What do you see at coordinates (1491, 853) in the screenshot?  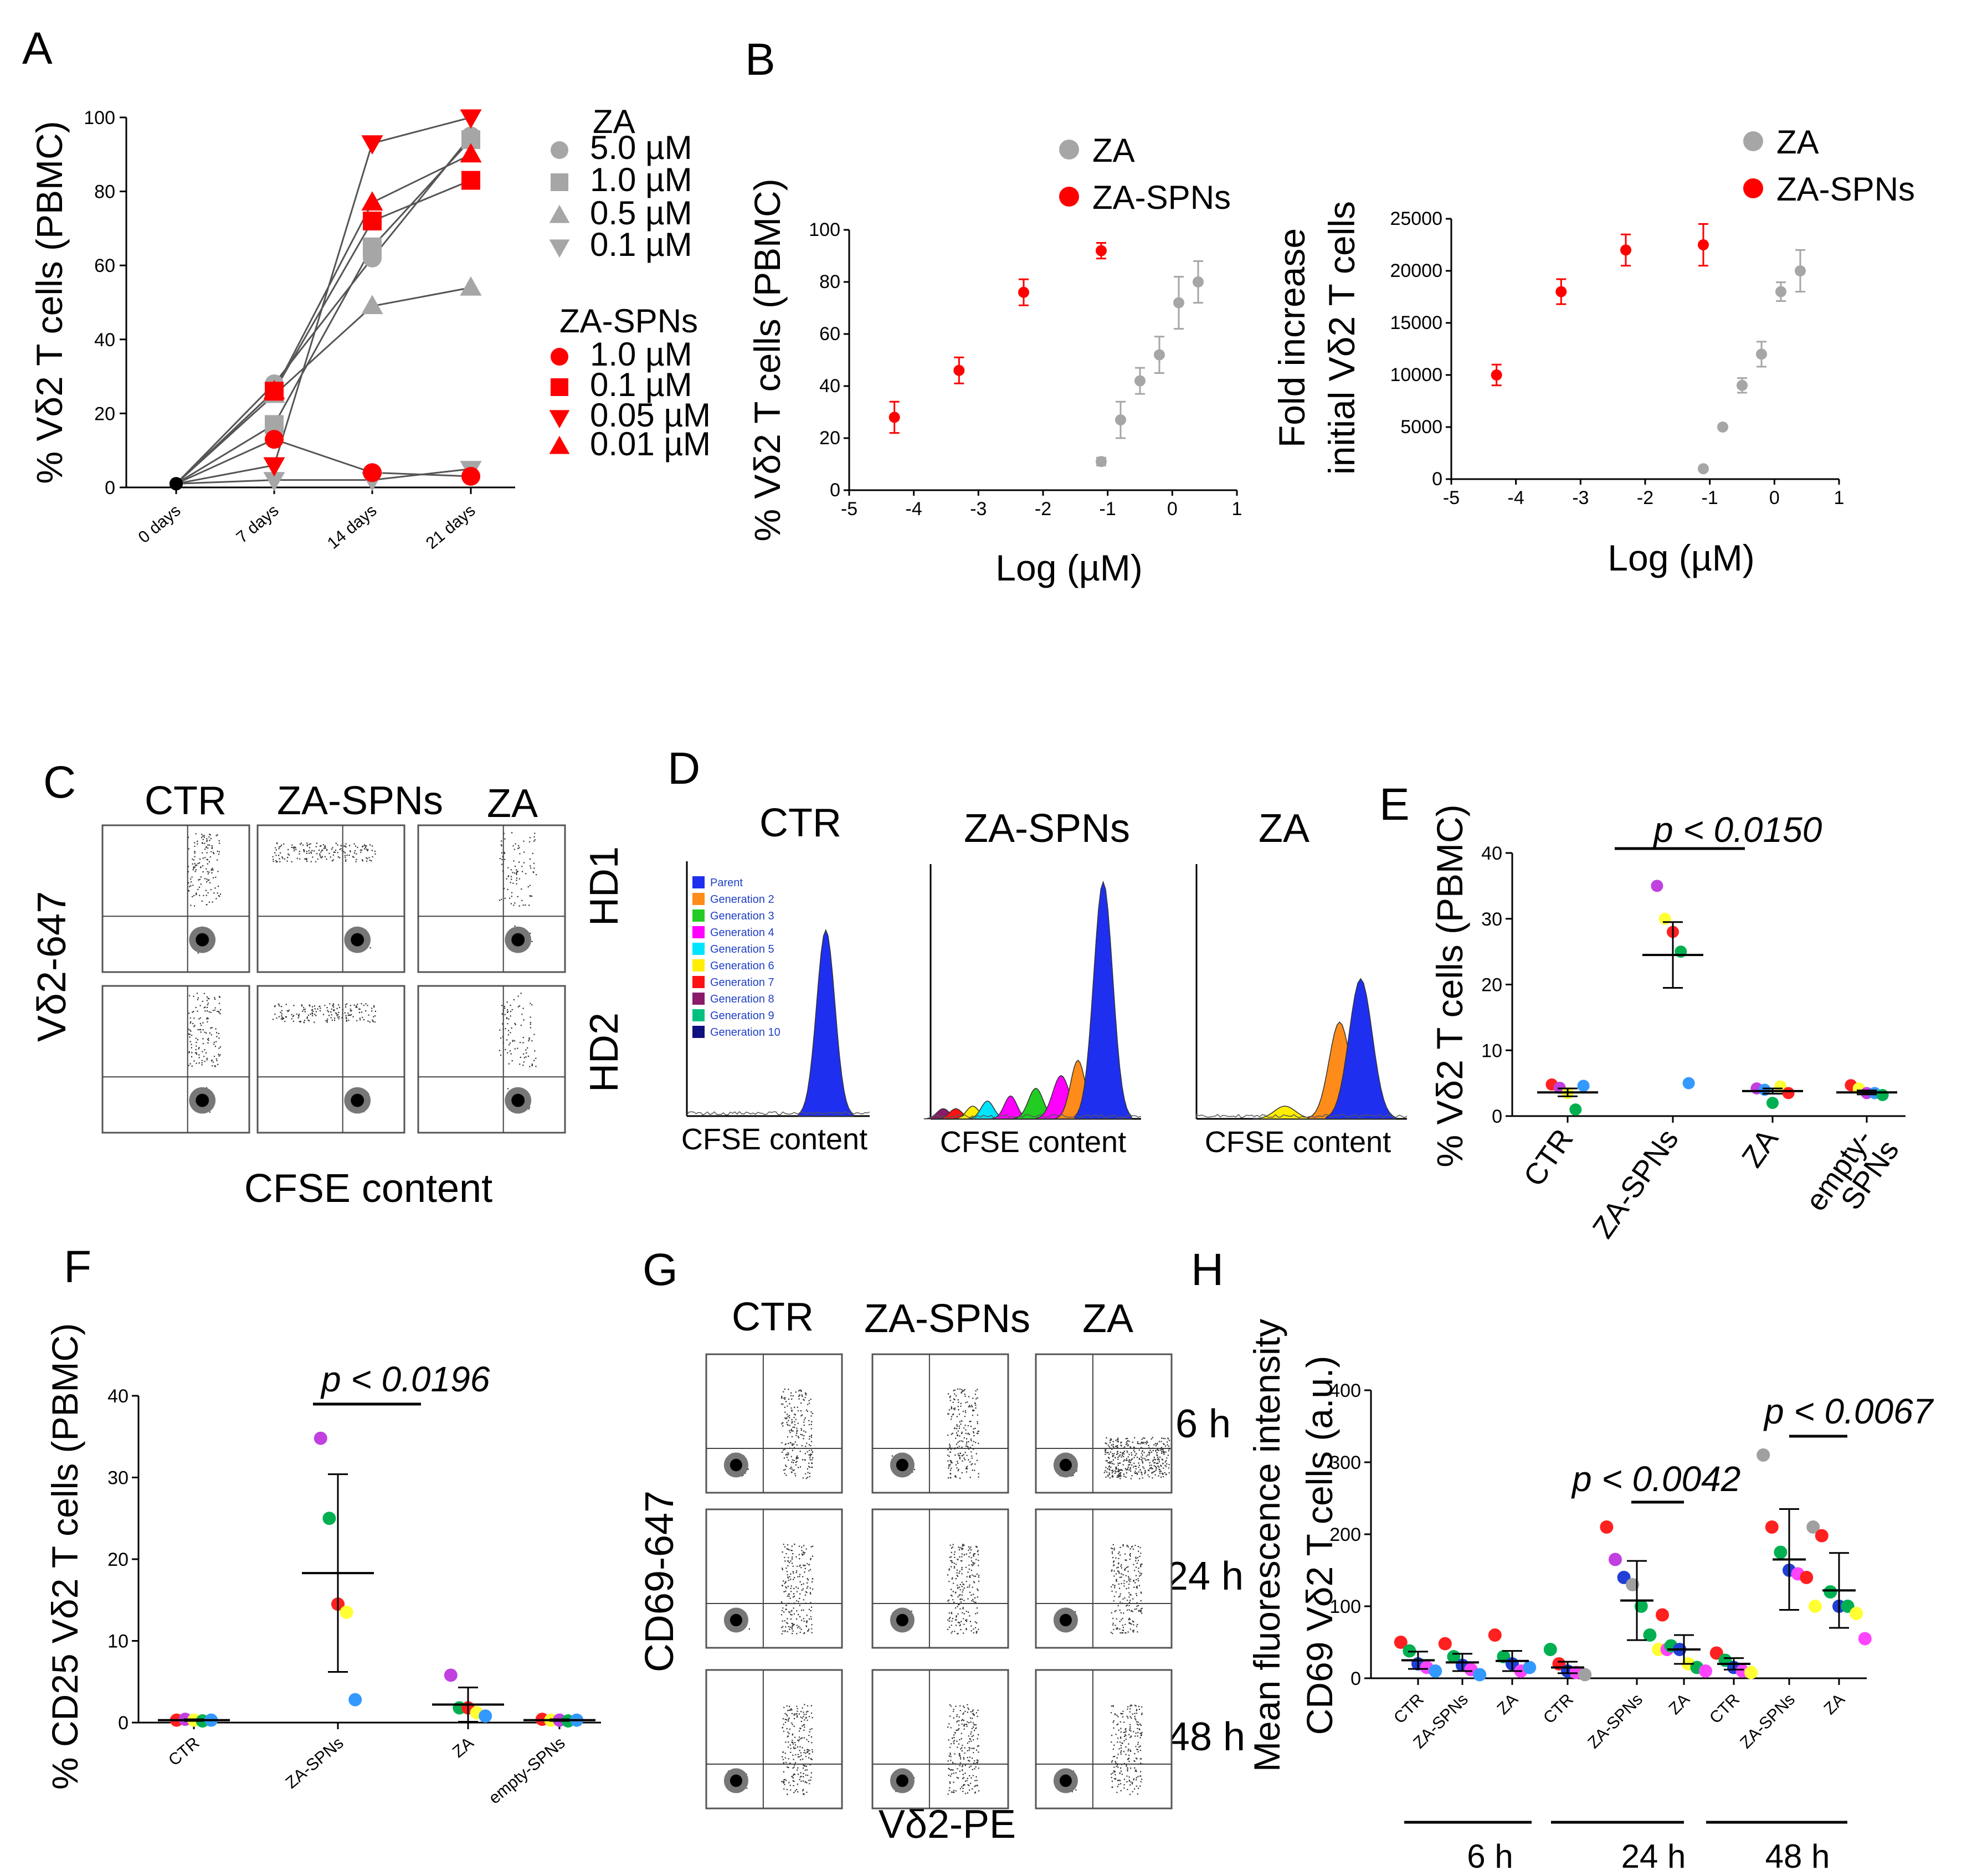 I see `e-y-tick-label: 40` at bounding box center [1491, 853].